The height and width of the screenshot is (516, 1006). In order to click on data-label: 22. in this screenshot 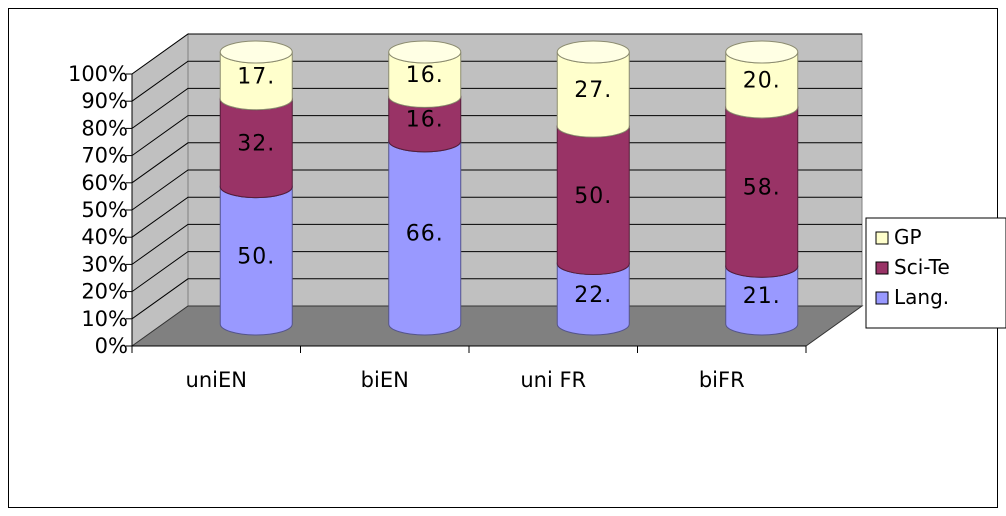, I will do `click(593, 295)`.